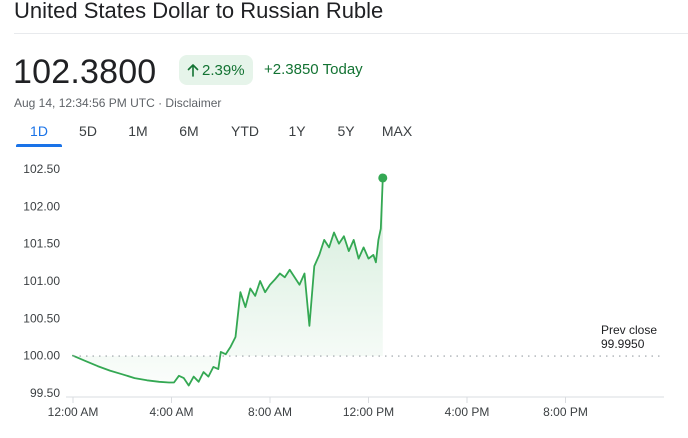 This screenshot has height=438, width=688. What do you see at coordinates (351, 33) in the screenshot?
I see `header-divider` at bounding box center [351, 33].